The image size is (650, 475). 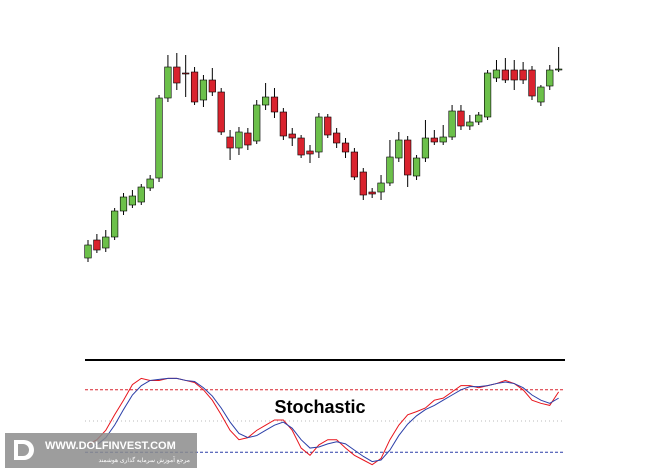 I want to click on watermark-site: WWW.DOLFINVEST.COM, so click(x=110, y=446).